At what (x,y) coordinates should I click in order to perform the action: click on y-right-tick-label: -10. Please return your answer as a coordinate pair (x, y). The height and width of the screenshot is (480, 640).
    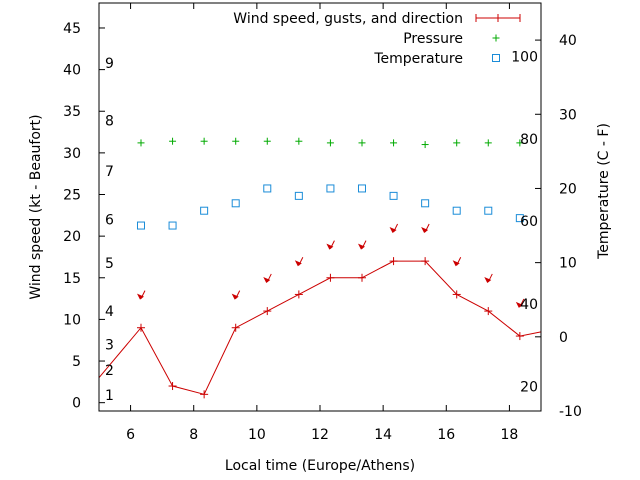
    Looking at the image, I should click on (570, 412).